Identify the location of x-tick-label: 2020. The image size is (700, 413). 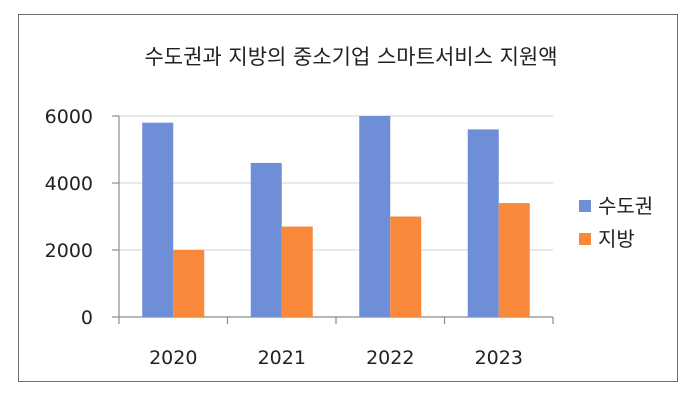
(173, 358).